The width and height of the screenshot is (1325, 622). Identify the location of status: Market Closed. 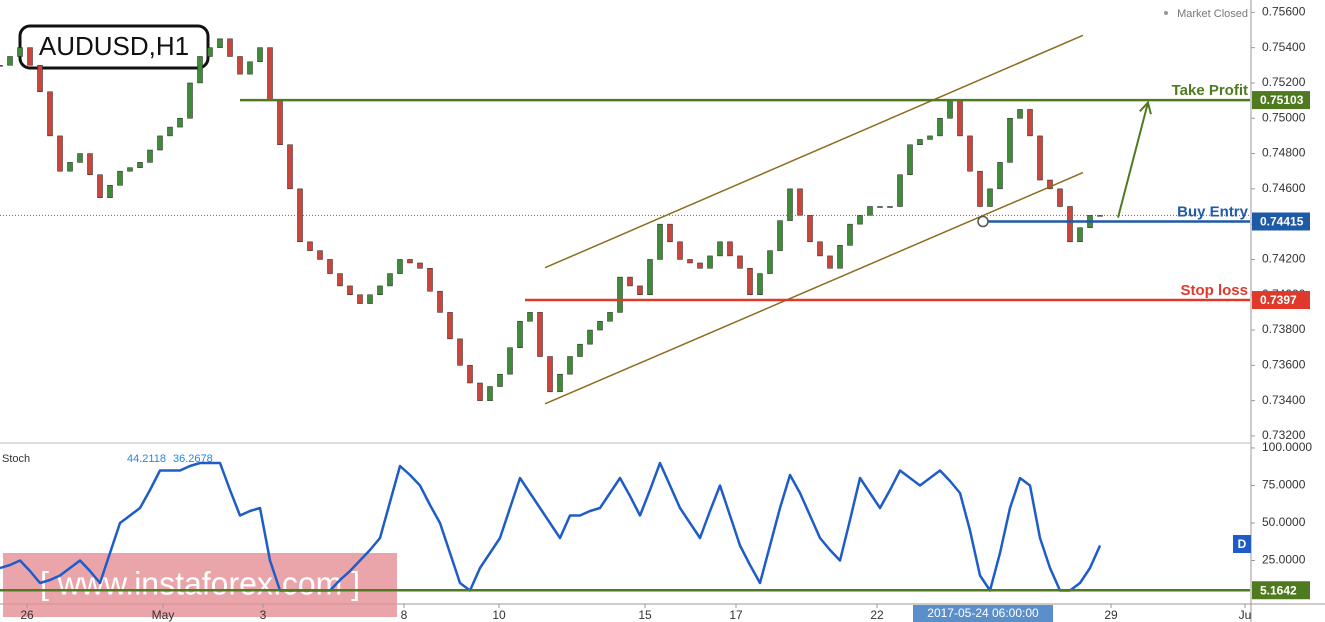
(1212, 14).